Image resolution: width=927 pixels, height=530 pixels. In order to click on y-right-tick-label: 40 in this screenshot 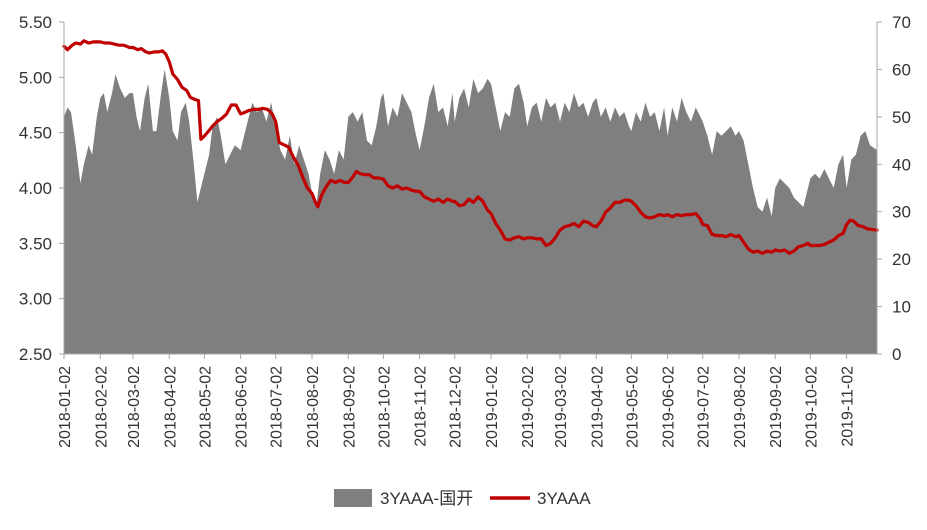, I will do `click(901, 164)`.